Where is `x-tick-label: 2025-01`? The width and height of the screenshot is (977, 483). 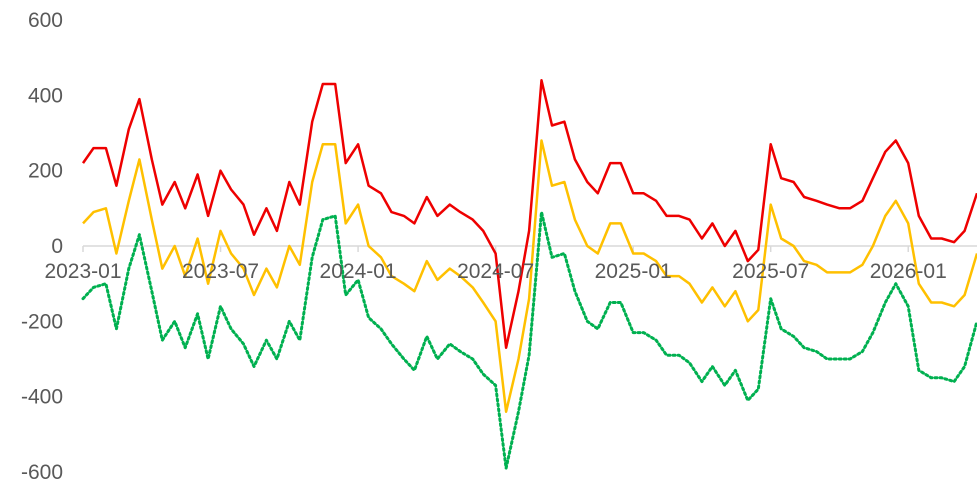
x-tick-label: 2025-01 is located at coordinates (633, 271).